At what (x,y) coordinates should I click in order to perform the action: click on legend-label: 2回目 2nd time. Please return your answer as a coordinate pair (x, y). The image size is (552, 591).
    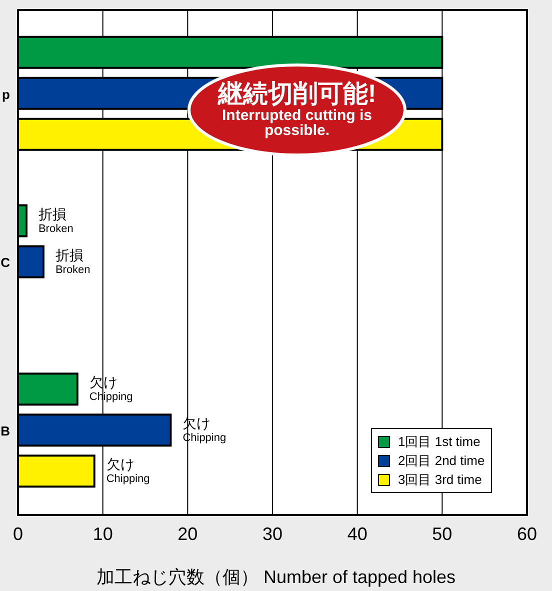
    Looking at the image, I should click on (441, 461).